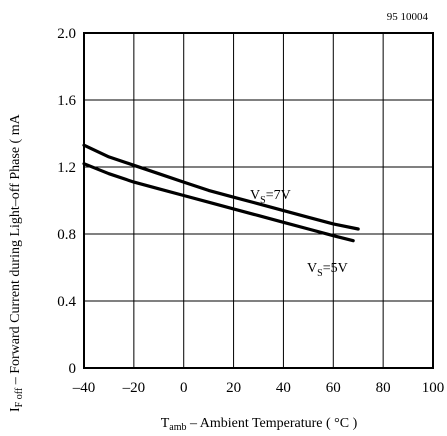 The height and width of the screenshot is (436, 447). Describe the element at coordinates (259, 424) in the screenshot. I see `x-axis-title: Tamb – Ambient Temperature ( °C )` at that location.